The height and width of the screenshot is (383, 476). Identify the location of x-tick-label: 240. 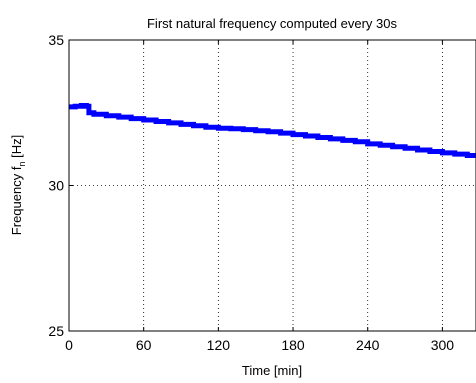
(368, 345).